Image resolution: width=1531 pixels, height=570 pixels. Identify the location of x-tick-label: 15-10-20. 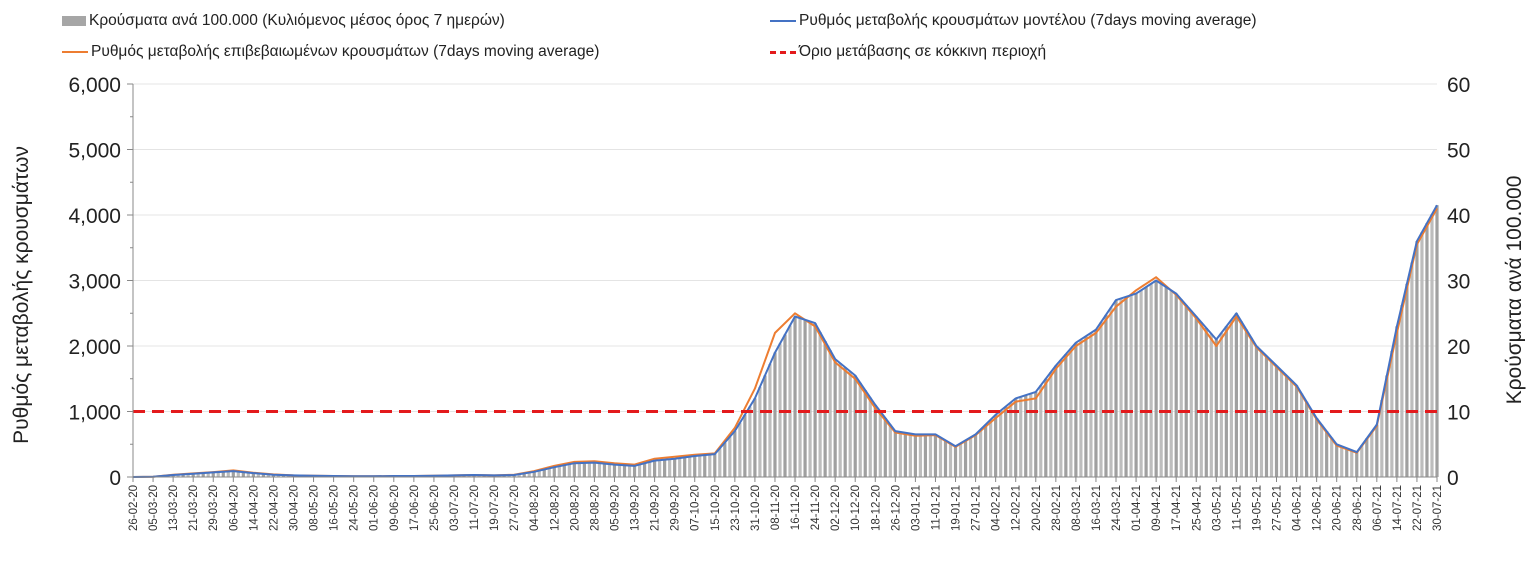
(716, 508).